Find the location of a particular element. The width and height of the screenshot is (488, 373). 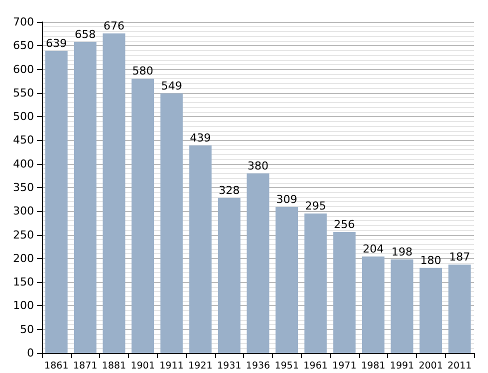

y-tick-label: 300 is located at coordinates (23, 211).